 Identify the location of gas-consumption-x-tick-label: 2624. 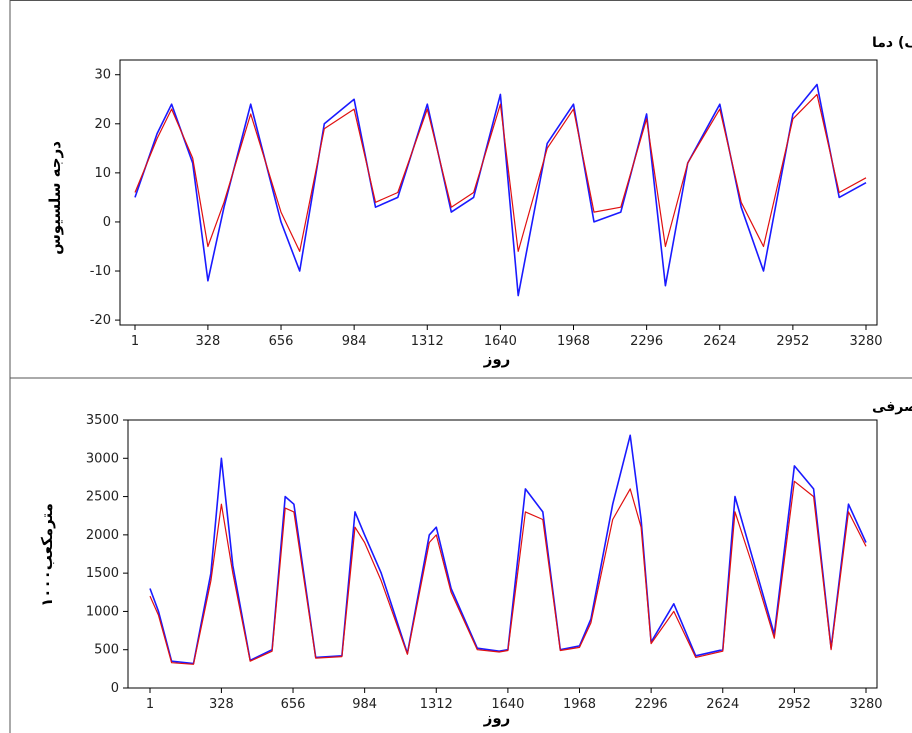
(722, 704).